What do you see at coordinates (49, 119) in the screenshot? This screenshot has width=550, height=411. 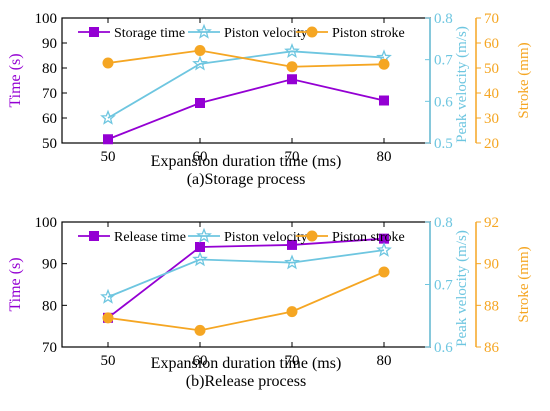 I see `left-tick-label: 60` at bounding box center [49, 119].